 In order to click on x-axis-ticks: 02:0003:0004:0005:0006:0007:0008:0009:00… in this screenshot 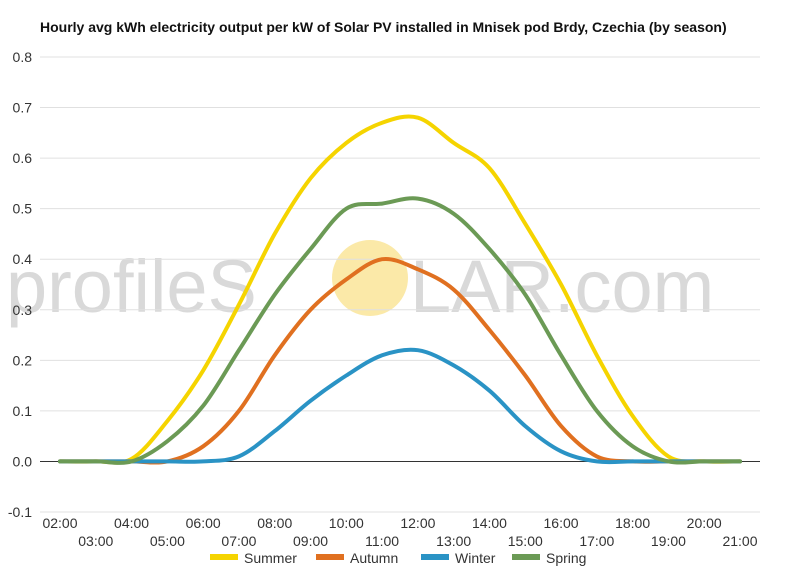, I will do `click(399, 532)`.